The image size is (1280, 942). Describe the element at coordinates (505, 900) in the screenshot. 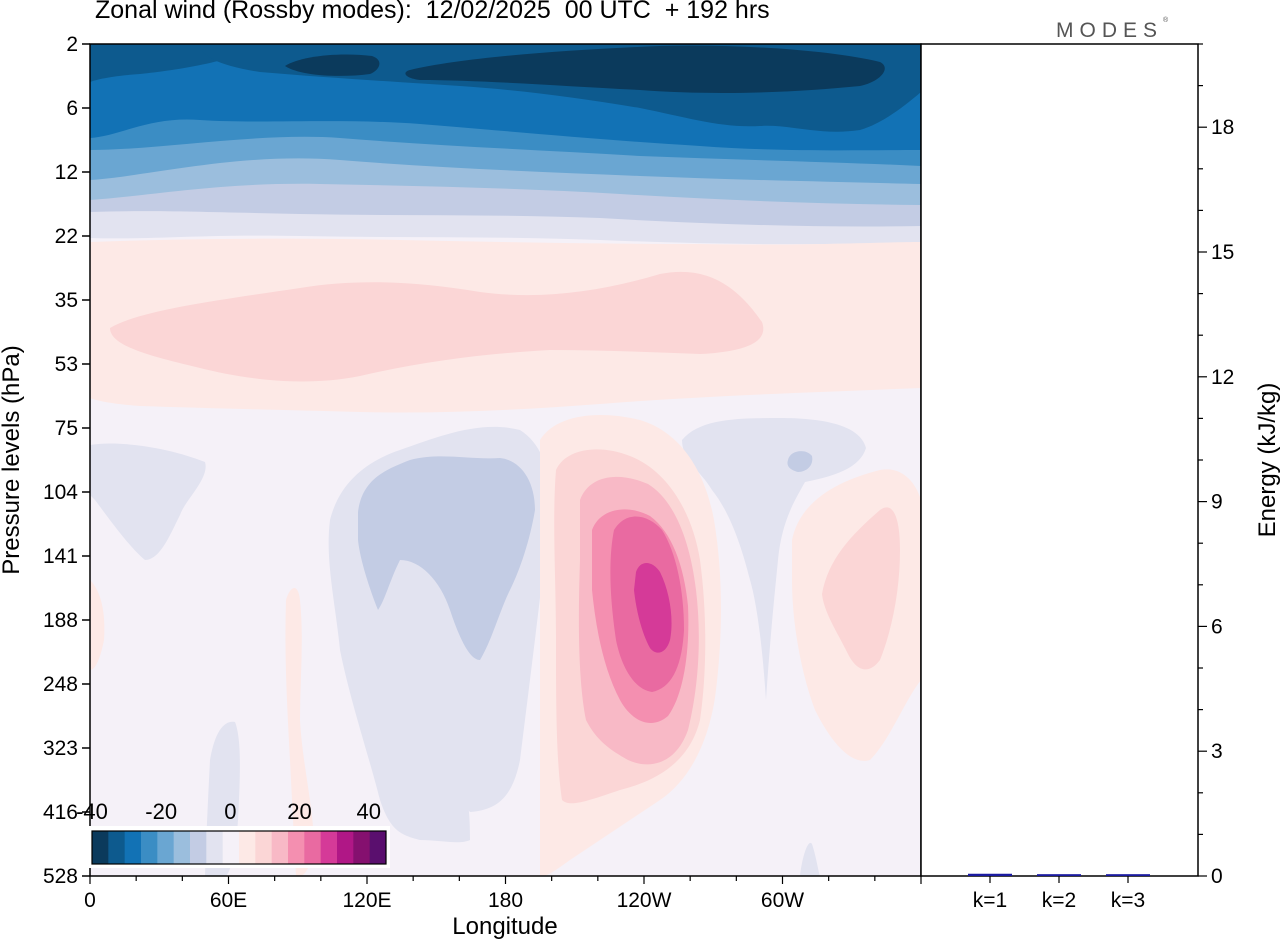

I see `x-tick-label: 180` at that location.